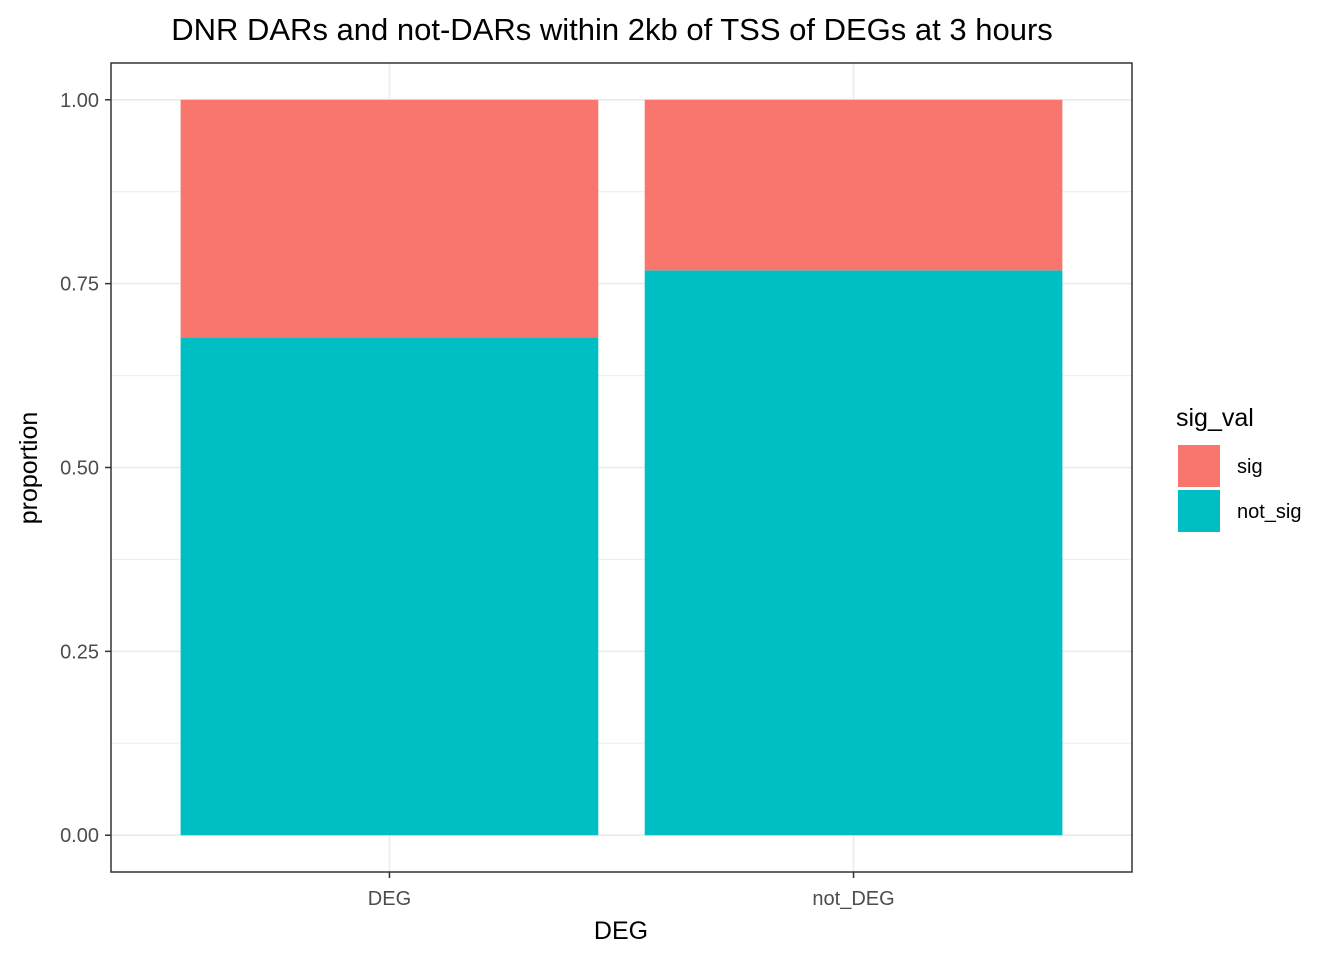  Describe the element at coordinates (1240, 488) in the screenshot. I see `legend-entries: sig not_sig` at that location.